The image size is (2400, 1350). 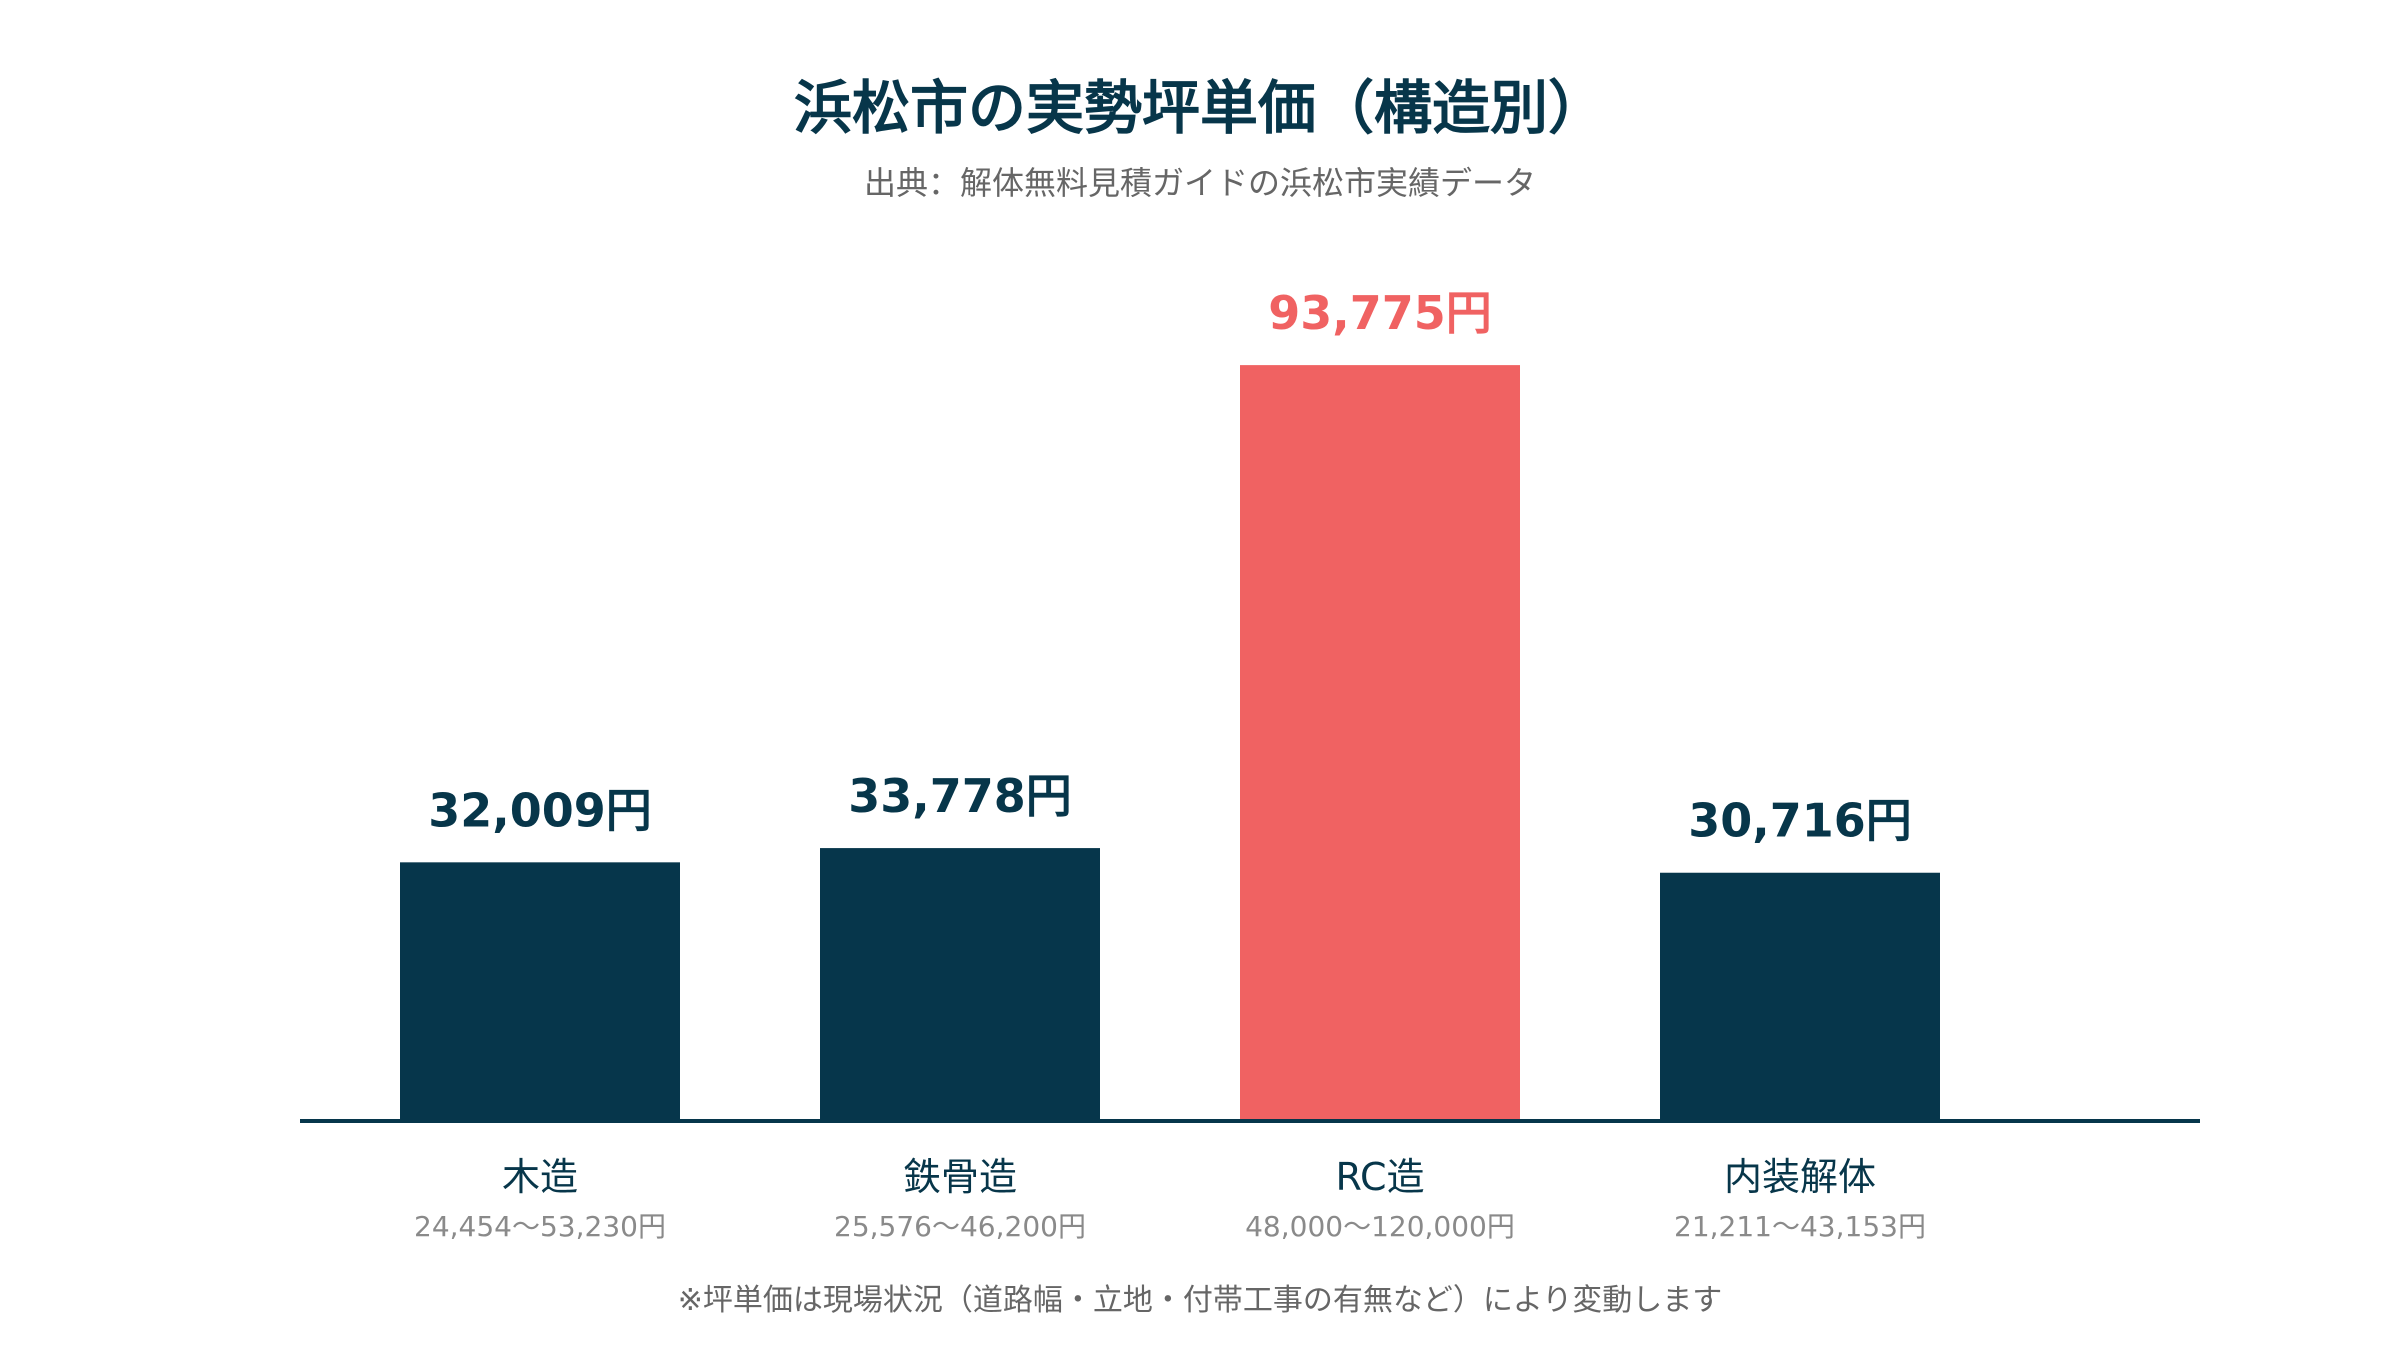 I want to click on chart-title: 浜松市の実勢坪単価（構造別）, so click(x=1200, y=108).